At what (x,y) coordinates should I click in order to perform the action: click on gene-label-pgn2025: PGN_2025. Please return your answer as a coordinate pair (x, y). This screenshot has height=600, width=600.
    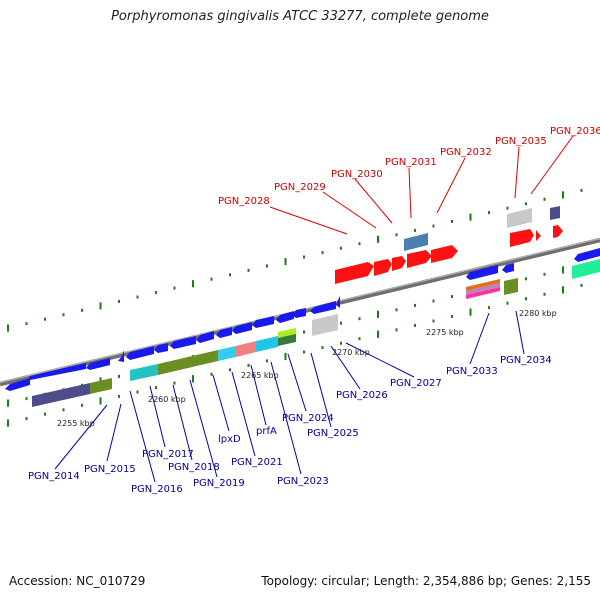
    Looking at the image, I should click on (333, 433).